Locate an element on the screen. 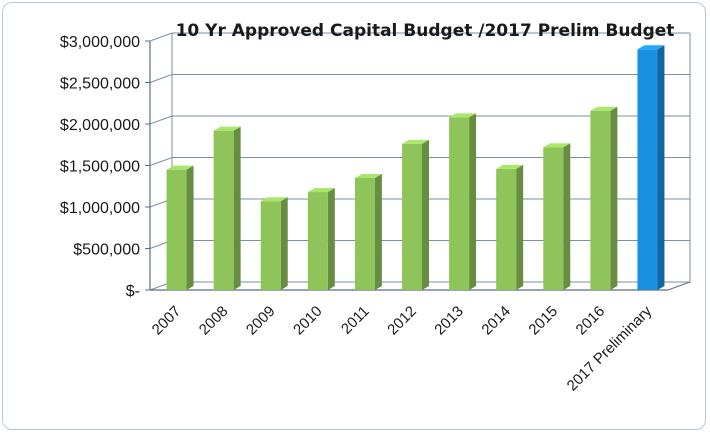  bar-2011 is located at coordinates (368, 231).